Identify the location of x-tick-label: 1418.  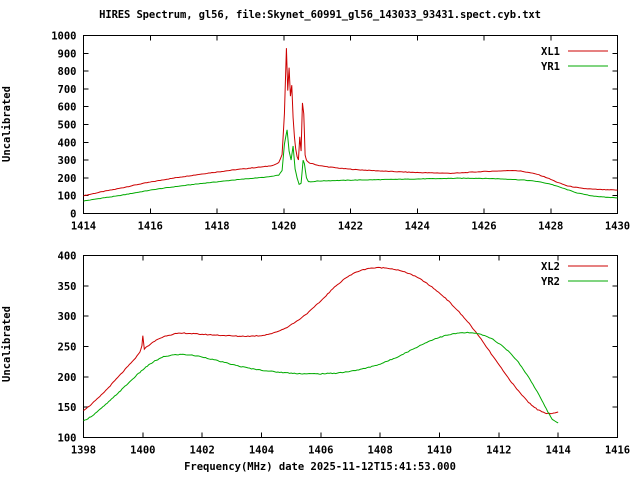
(216, 227).